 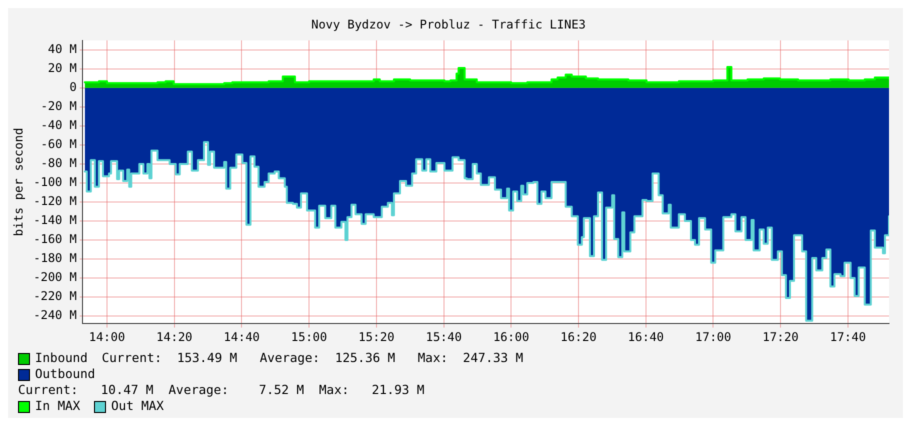 I want to click on text: Current: 10.47 M Average: 7.52 M Max: 21.93 M, so click(x=222, y=390).